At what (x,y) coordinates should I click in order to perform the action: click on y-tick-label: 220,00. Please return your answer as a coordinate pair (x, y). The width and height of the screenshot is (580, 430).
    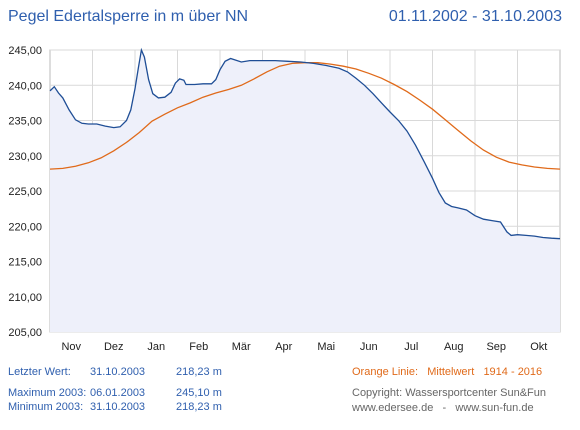
    Looking at the image, I should click on (25, 227).